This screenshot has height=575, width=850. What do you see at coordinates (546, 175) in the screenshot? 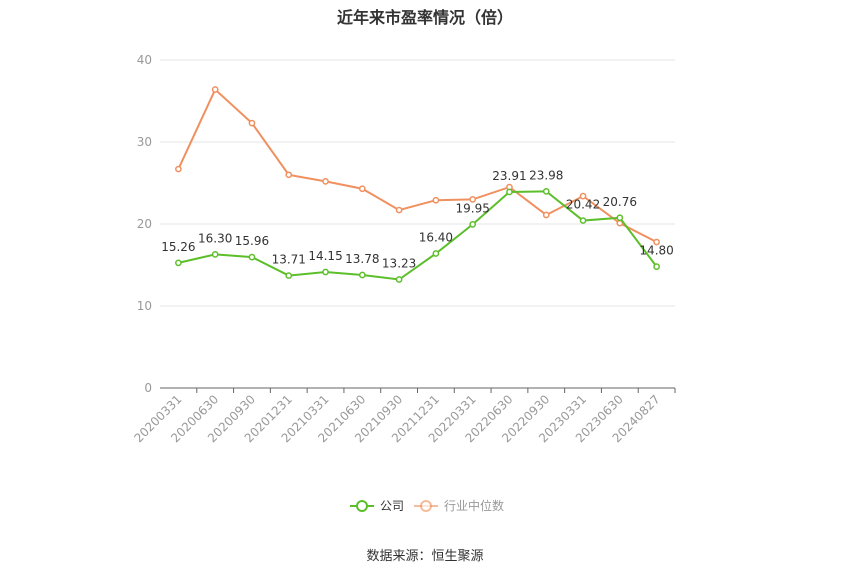
I see `data-label: 23.98` at bounding box center [546, 175].